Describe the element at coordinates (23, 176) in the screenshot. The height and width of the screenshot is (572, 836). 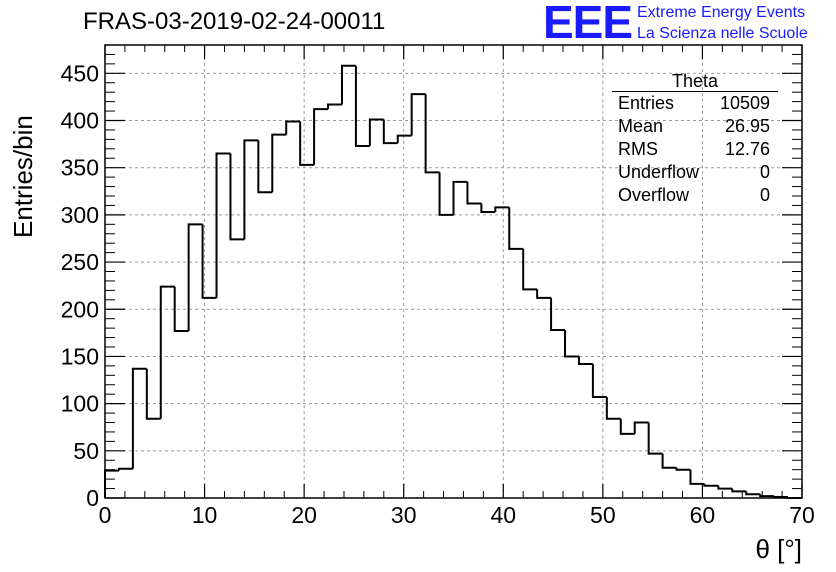
I see `y-axis-label: Entries/bin` at that location.